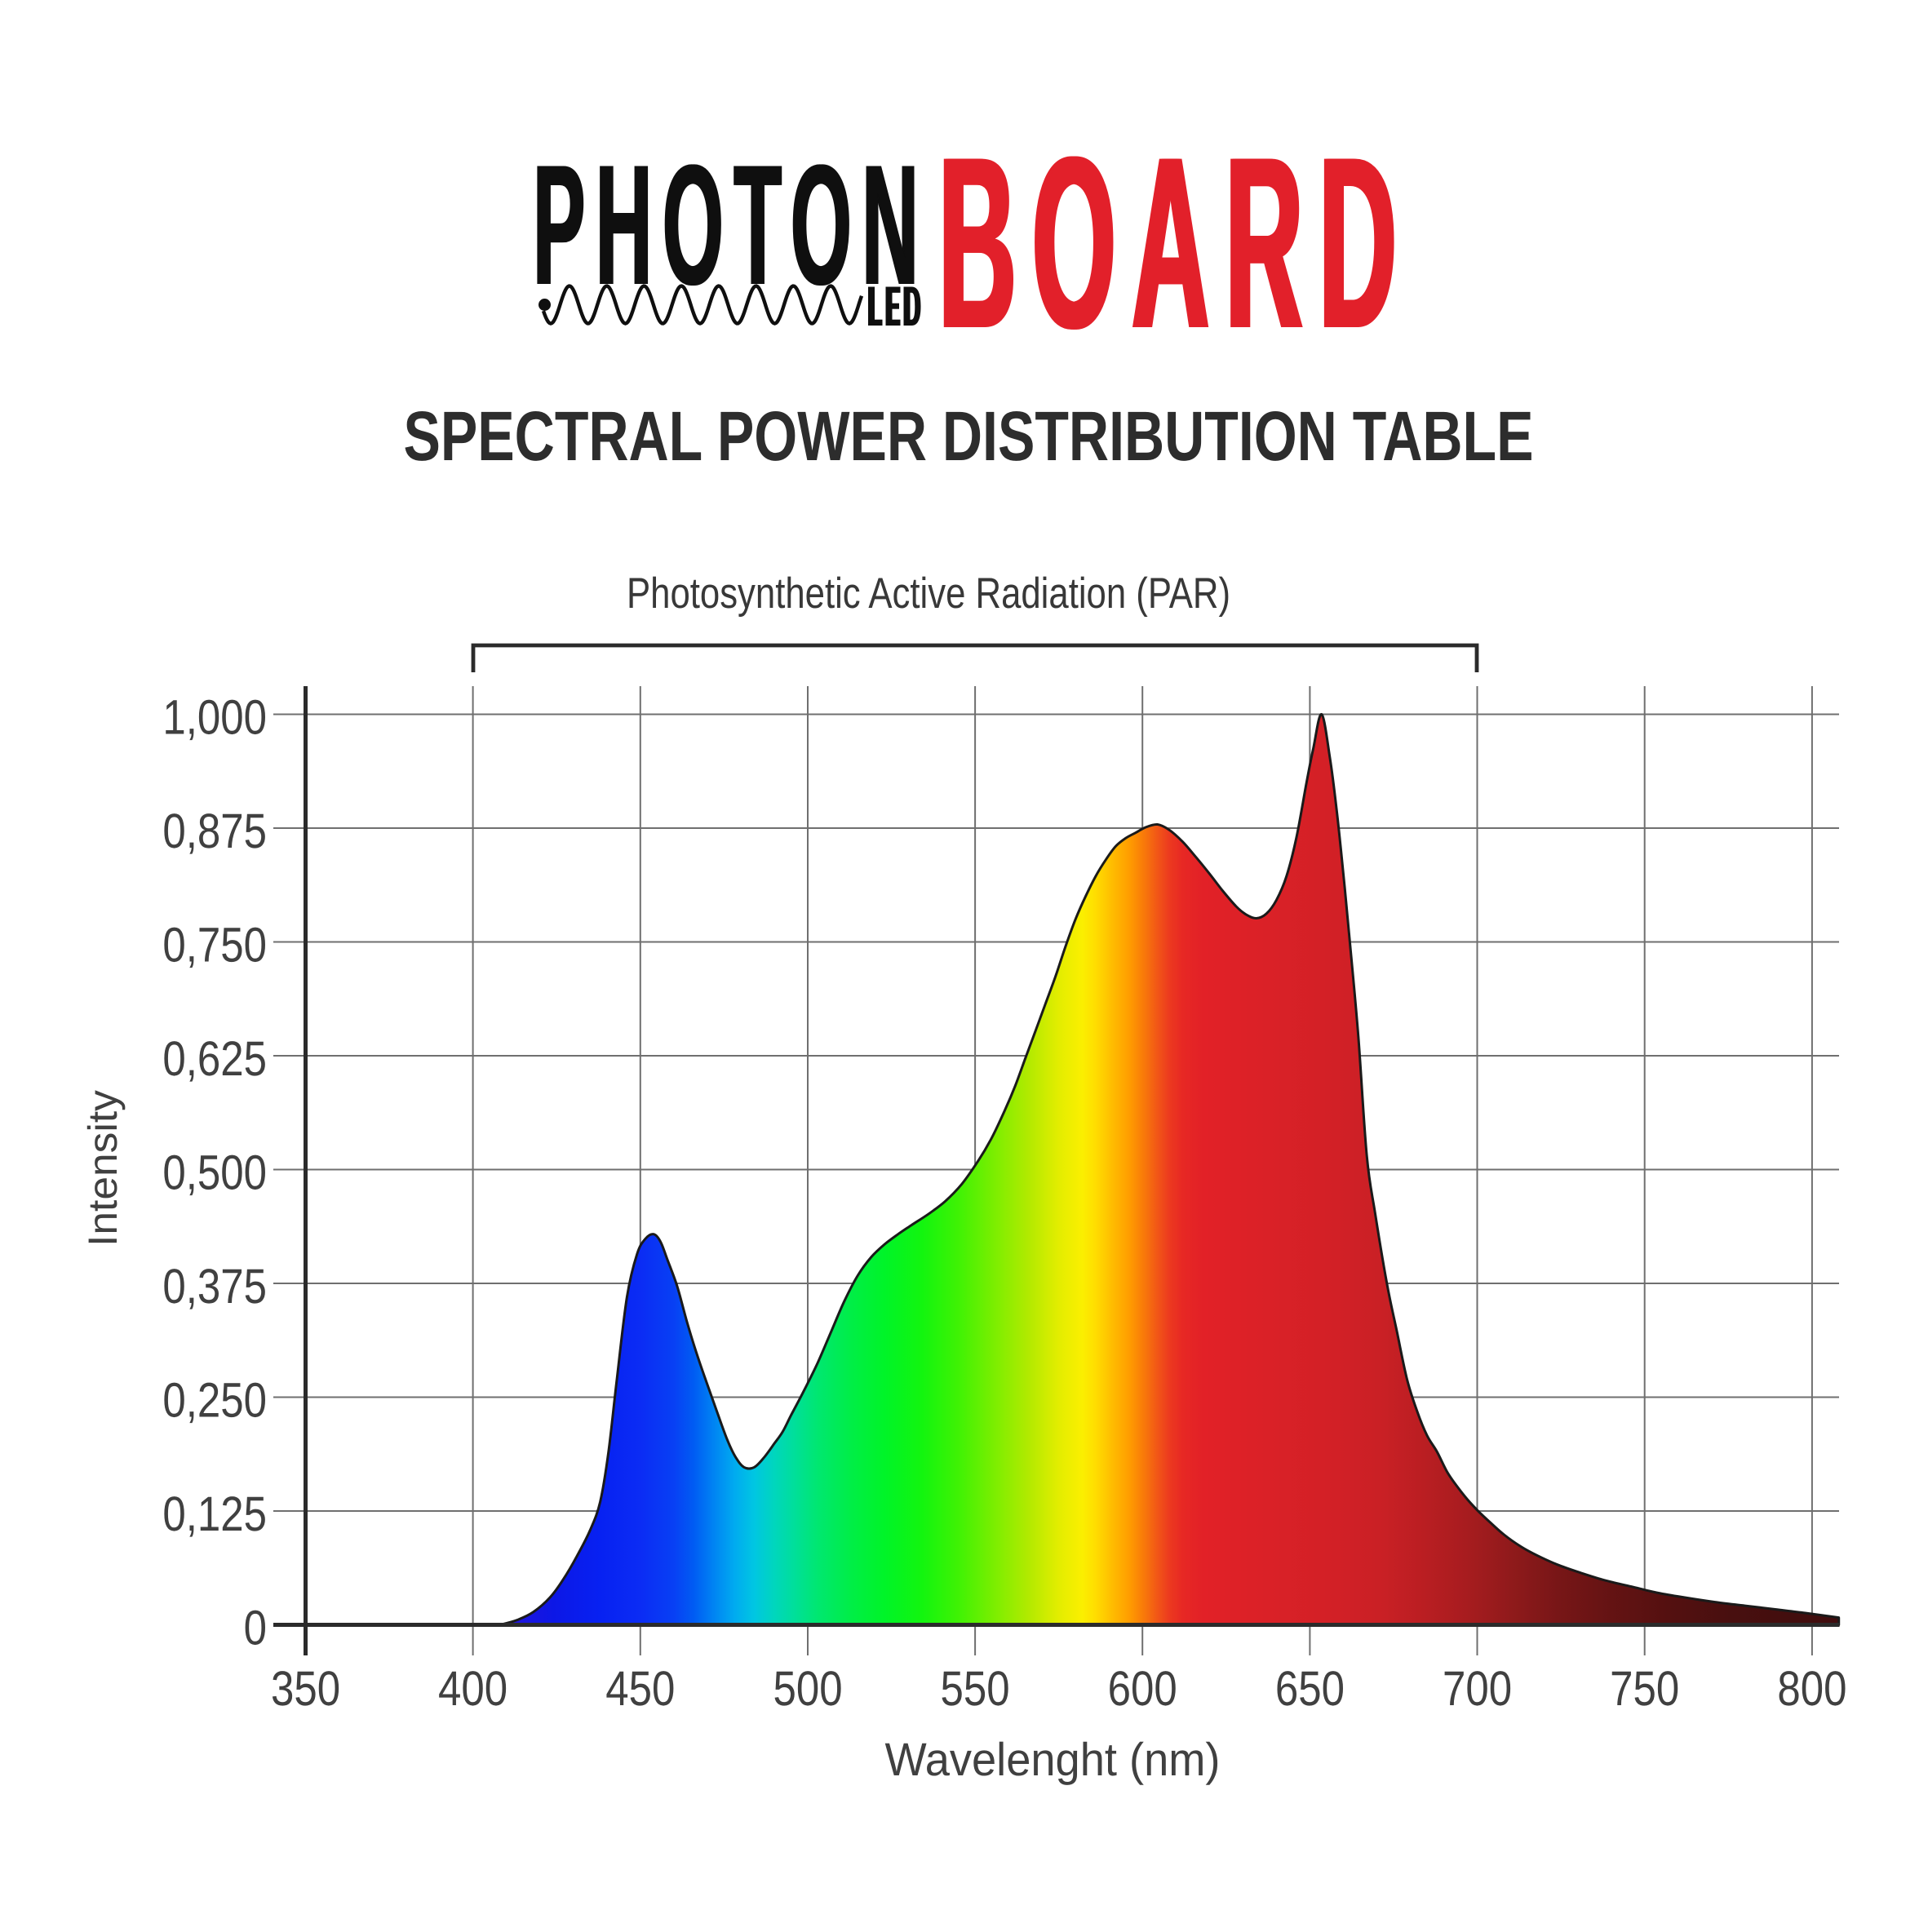  Describe the element at coordinates (103, 1168) in the screenshot. I see `svg-text: Intensity` at that location.